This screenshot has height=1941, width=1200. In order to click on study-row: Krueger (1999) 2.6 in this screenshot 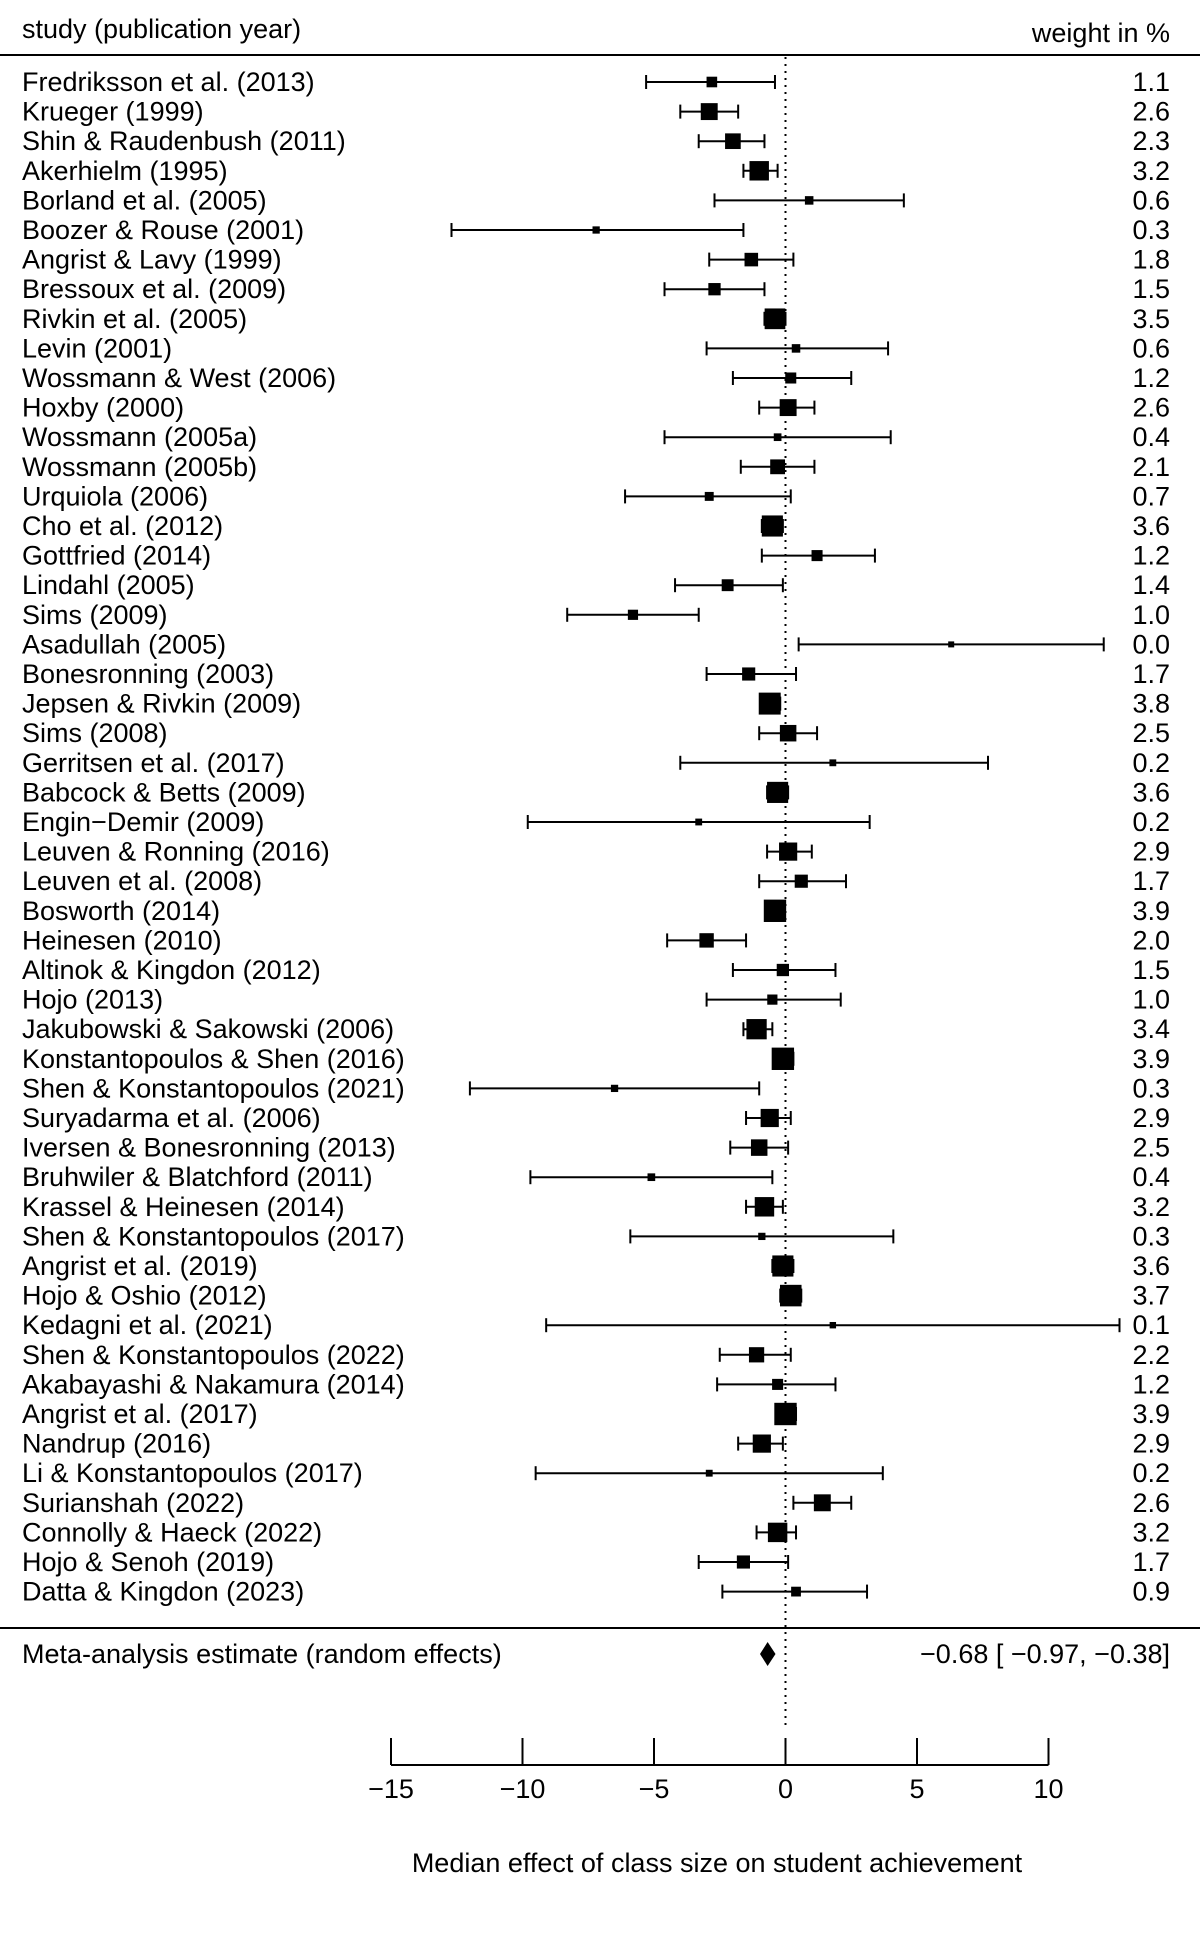, I will do `click(596, 112)`.